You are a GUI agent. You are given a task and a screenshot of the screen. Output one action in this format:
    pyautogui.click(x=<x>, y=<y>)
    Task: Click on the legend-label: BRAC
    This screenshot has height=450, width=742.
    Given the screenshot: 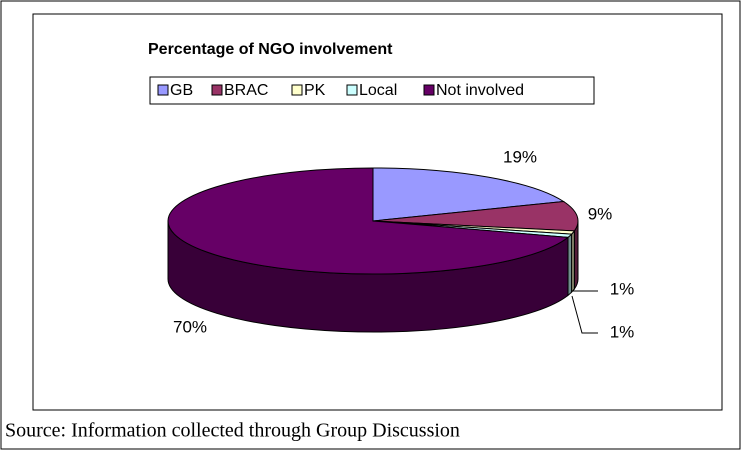 What is the action you would take?
    pyautogui.click(x=246, y=90)
    